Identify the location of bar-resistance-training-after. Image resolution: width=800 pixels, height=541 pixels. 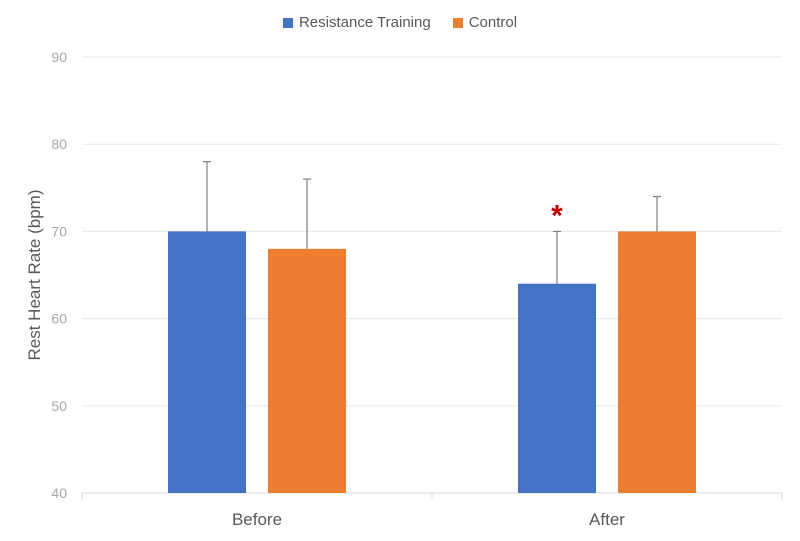
(557, 388).